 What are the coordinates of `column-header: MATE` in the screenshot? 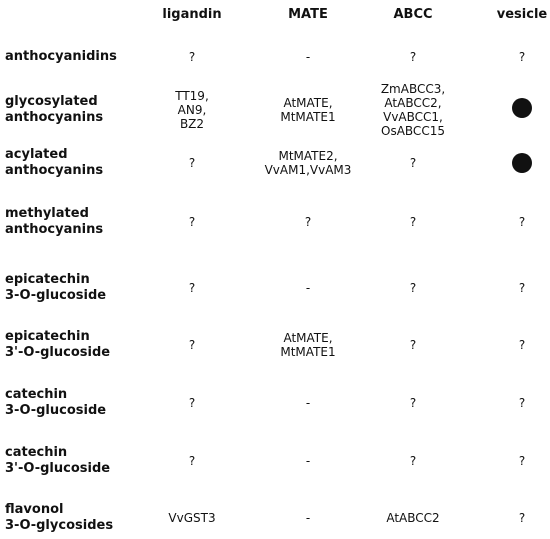 It's located at (308, 14).